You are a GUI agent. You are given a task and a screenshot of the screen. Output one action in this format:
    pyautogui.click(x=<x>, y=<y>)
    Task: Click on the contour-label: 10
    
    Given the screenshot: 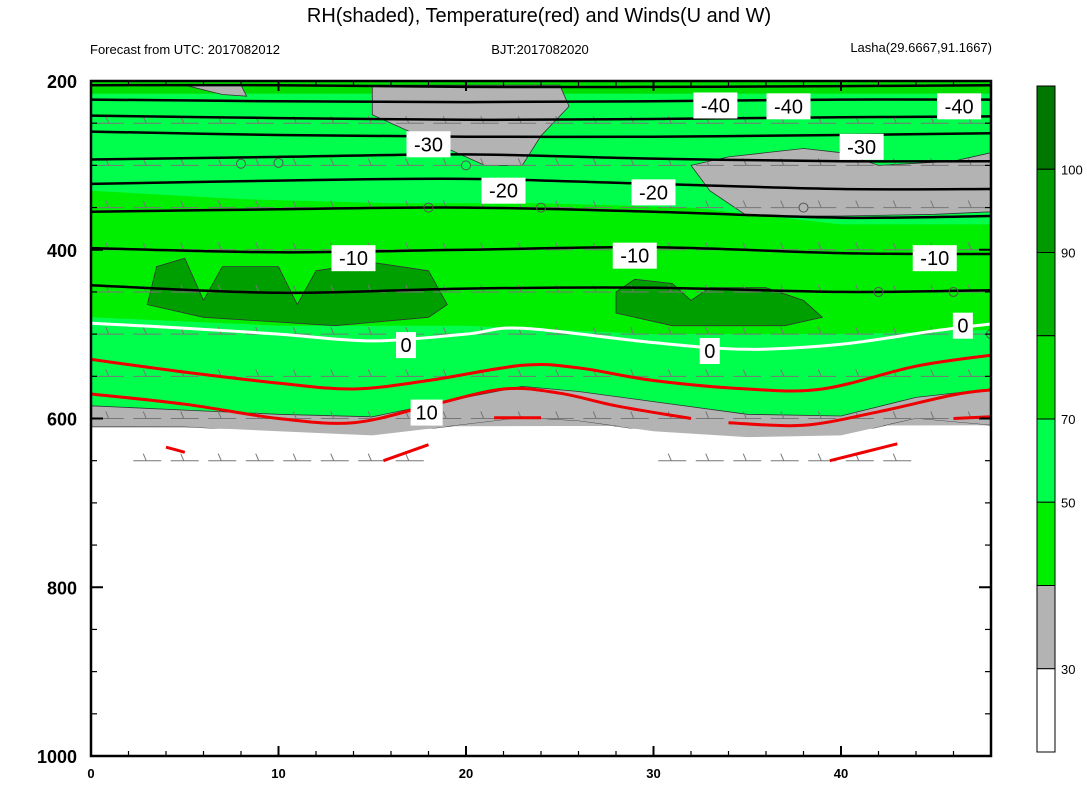 What is the action you would take?
    pyautogui.click(x=427, y=414)
    